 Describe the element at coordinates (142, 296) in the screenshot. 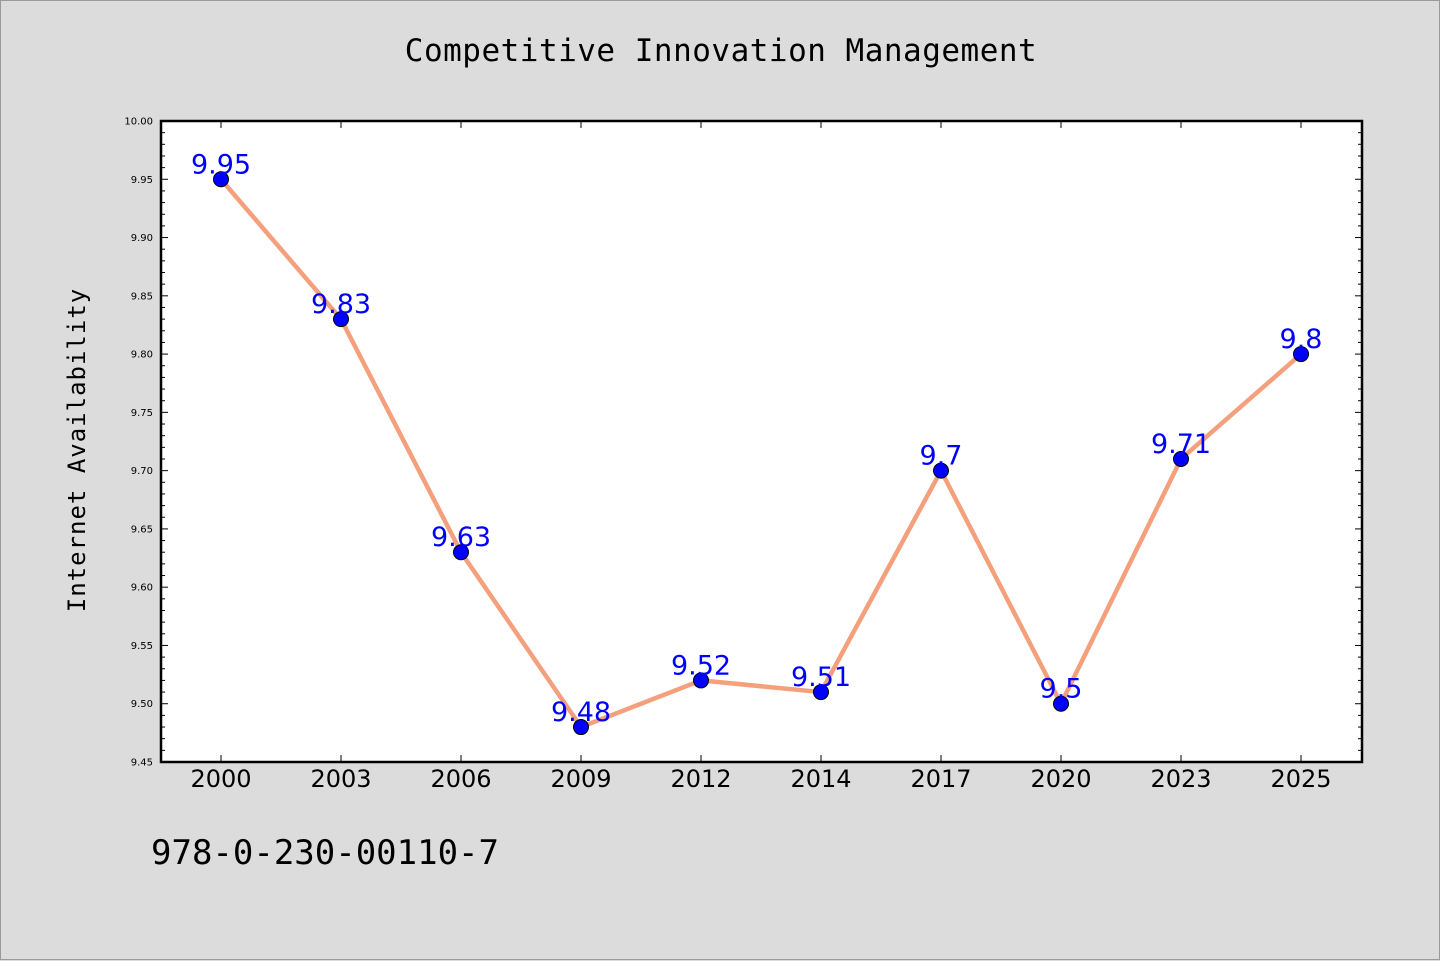

I see `y-tick-label: 9.85` at that location.